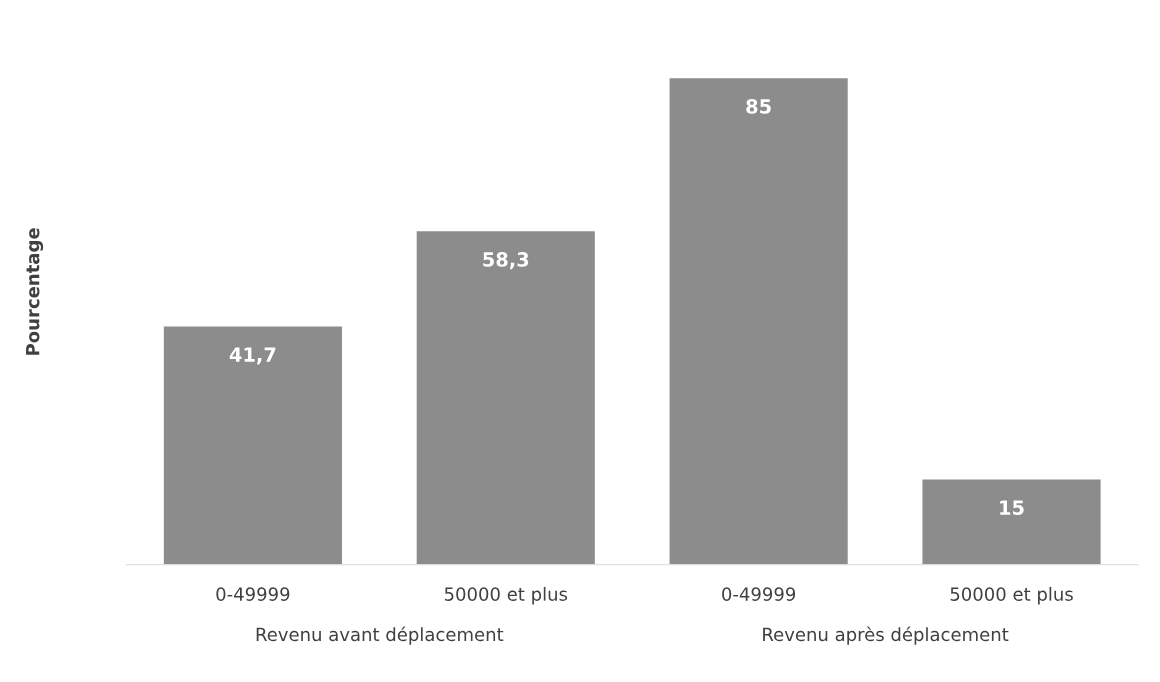 This screenshot has width=1160, height=682. Describe the element at coordinates (35, 291) in the screenshot. I see `y-axis-title: Pourcentage` at that location.